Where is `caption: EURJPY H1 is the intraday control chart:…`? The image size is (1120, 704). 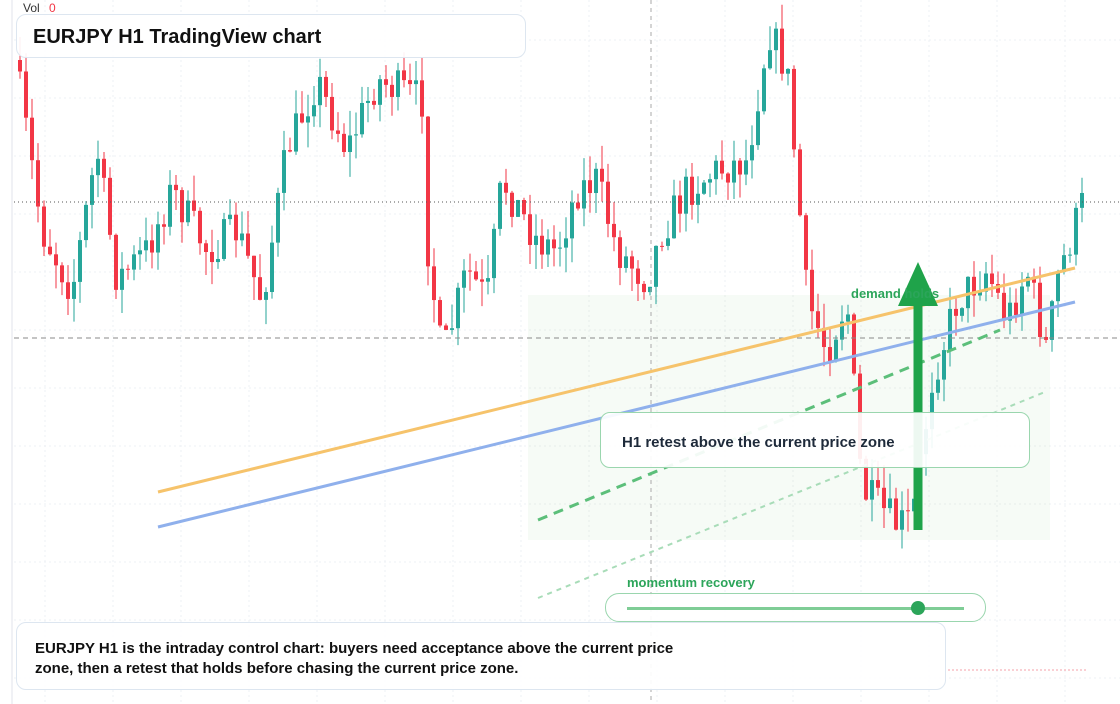 caption: EURJPY H1 is the intraday control chart:… is located at coordinates (354, 658).